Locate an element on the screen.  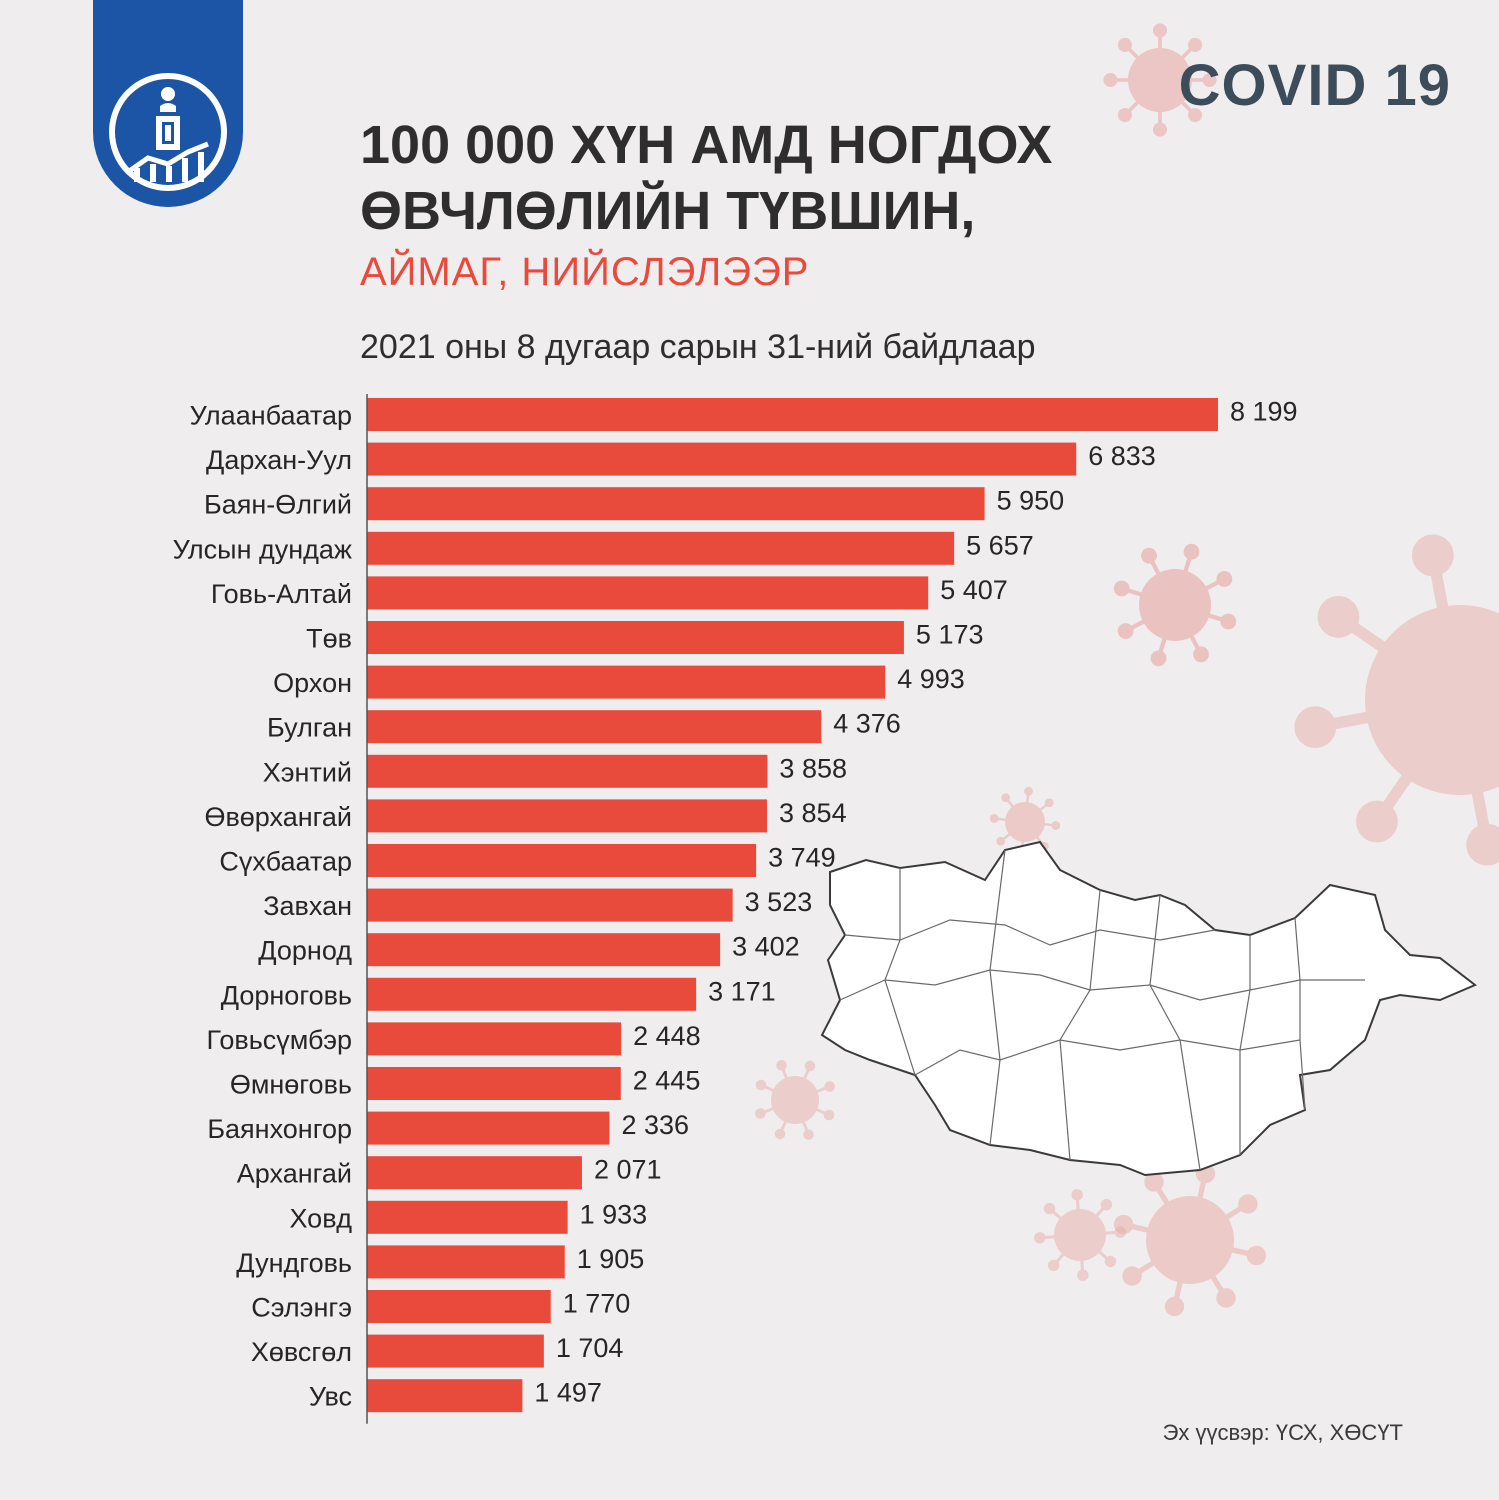
category-label: Говьсүмбэр is located at coordinates (279, 1040).